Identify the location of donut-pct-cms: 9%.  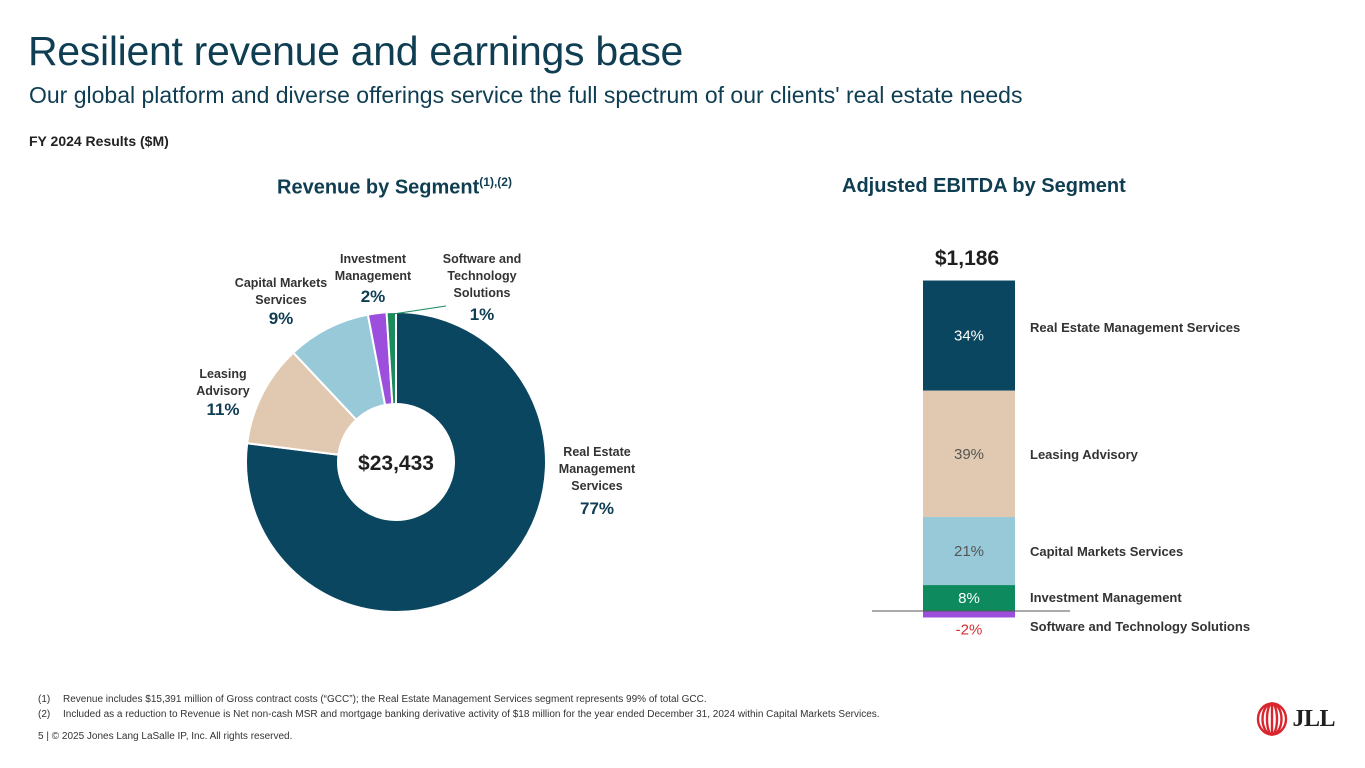
(281, 318).